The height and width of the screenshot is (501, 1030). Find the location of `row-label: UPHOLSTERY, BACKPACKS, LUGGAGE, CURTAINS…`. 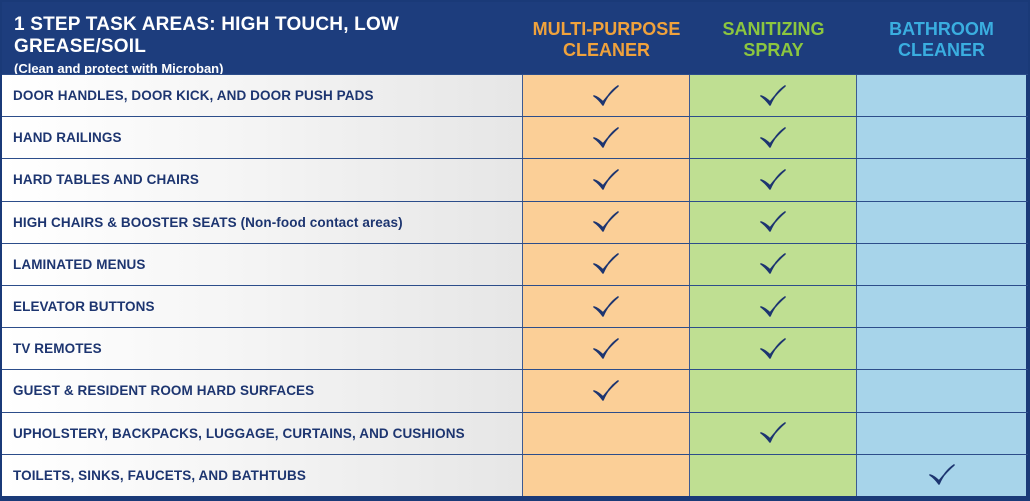

row-label: UPHOLSTERY, BACKPACKS, LUGGAGE, CURTAINS… is located at coordinates (262, 433).